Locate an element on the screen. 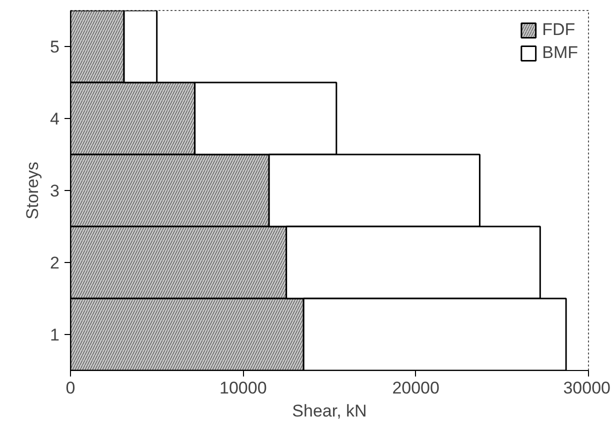  x-tick-label: 10000 is located at coordinates (243, 388).